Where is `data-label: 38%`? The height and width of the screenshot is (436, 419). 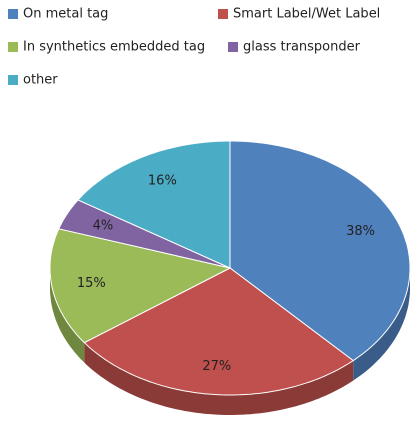 data-label: 38% is located at coordinates (360, 231).